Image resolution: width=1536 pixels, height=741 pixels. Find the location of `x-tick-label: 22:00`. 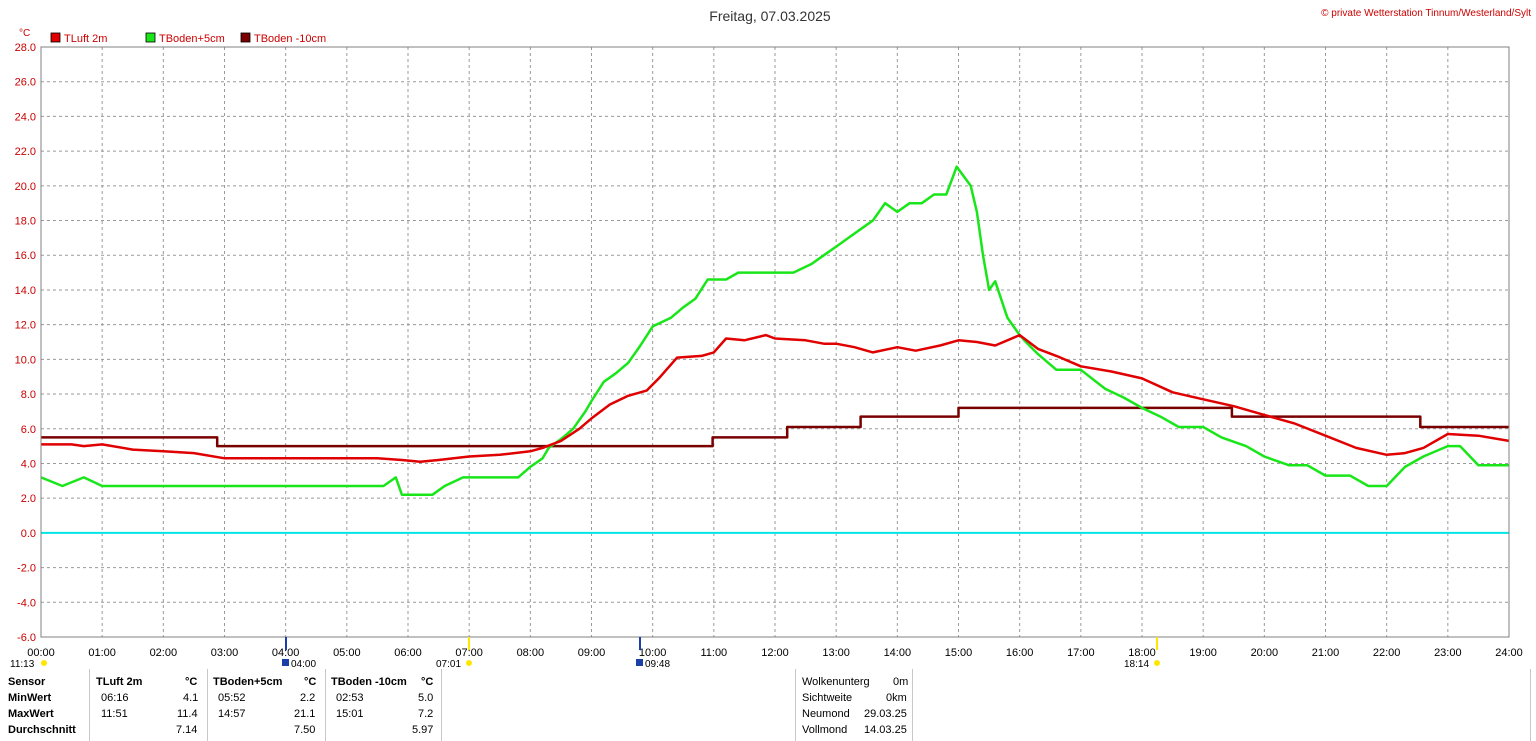

x-tick-label: 22:00 is located at coordinates (1387, 653).